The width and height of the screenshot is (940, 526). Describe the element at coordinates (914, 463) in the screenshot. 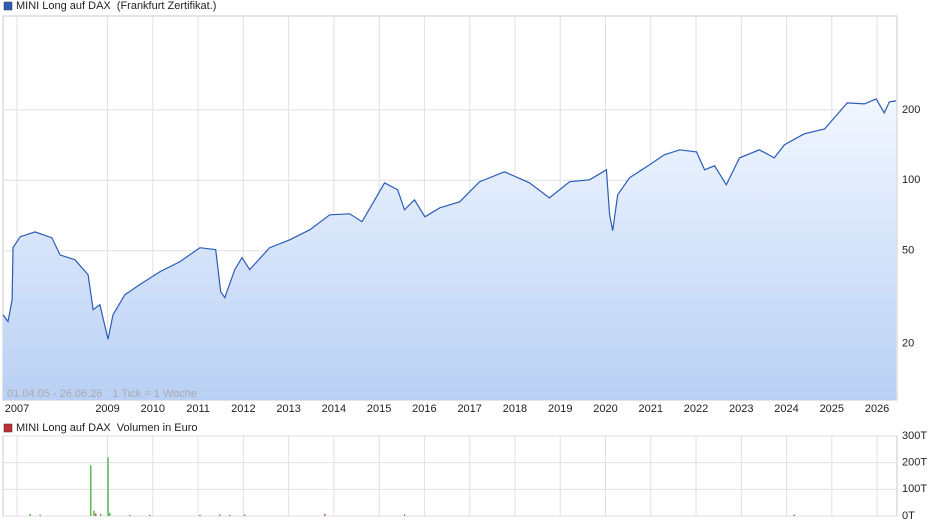

I see `y-tick-label: 200T` at that location.